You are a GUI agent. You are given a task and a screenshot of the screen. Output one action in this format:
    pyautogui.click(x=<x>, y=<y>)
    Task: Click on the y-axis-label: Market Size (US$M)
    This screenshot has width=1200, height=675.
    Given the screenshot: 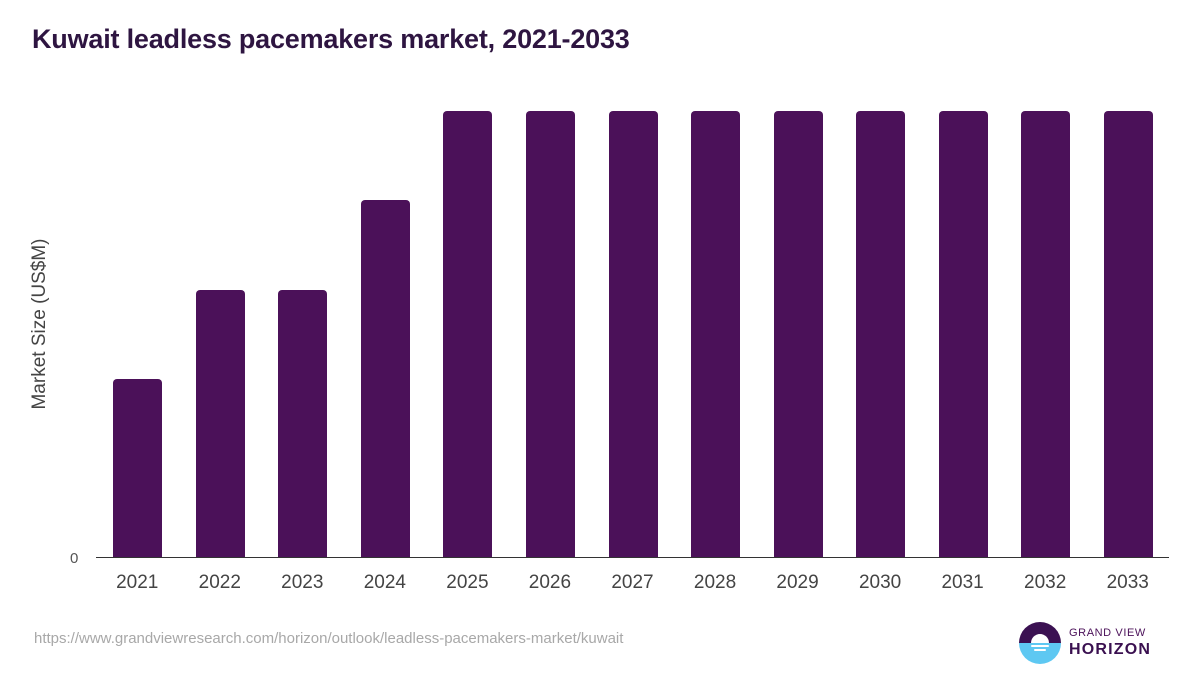 What is the action you would take?
    pyautogui.click(x=39, y=324)
    